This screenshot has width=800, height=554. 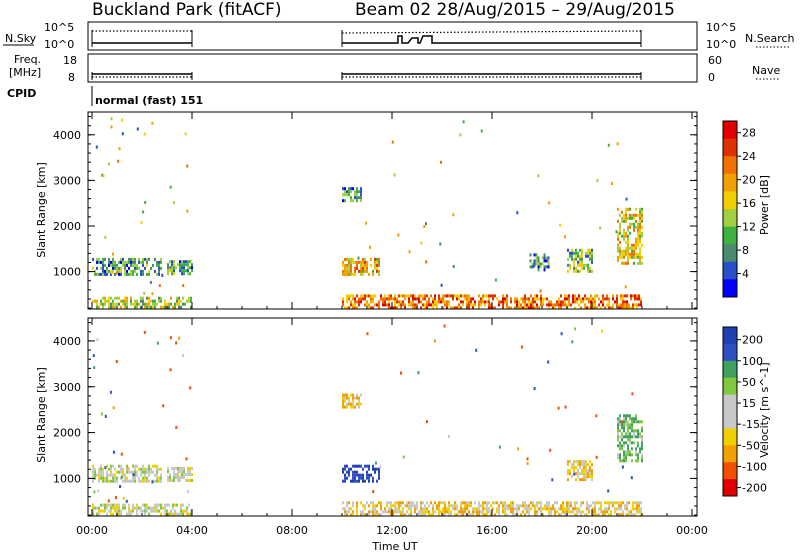 What do you see at coordinates (67, 387) in the screenshot?
I see `y-tick-label: 3000` at bounding box center [67, 387].